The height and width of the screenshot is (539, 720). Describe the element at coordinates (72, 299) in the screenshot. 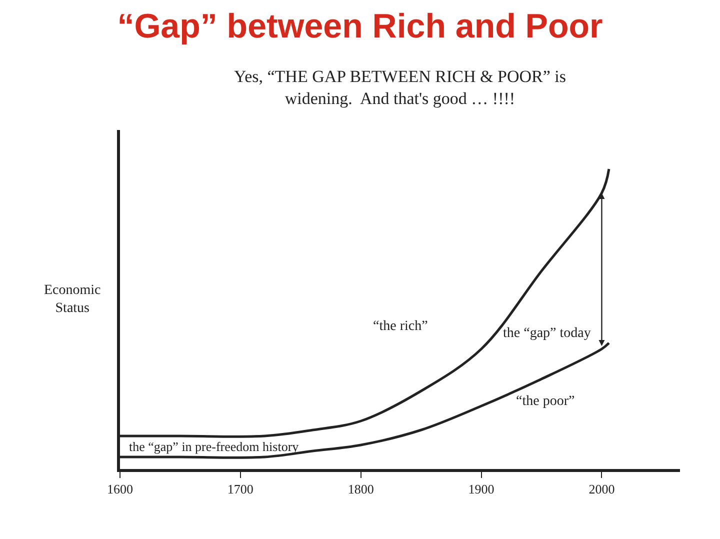

I see `y-axis-title: Economic Status` at that location.